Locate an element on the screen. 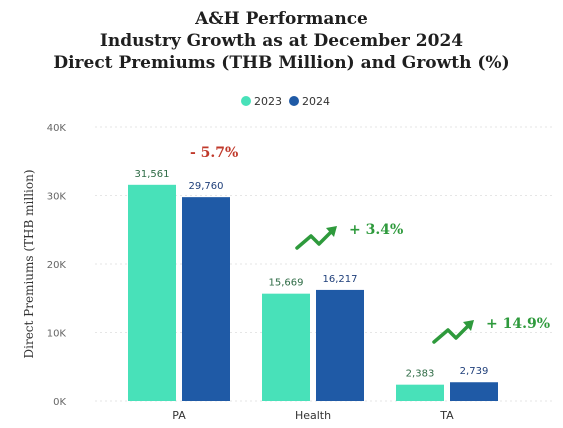 The height and width of the screenshot is (428, 563). bar-2023-TA is located at coordinates (420, 392).